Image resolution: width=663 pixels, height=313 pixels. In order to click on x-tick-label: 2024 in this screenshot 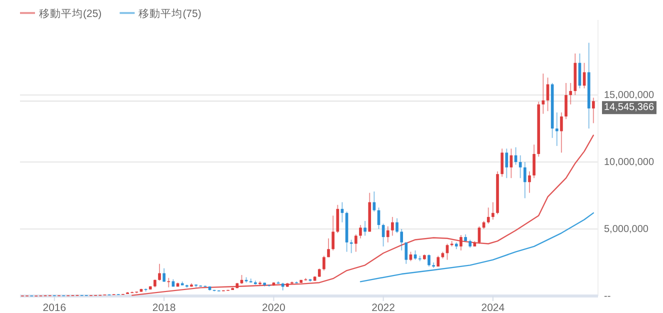, I will do `click(493, 307)`.